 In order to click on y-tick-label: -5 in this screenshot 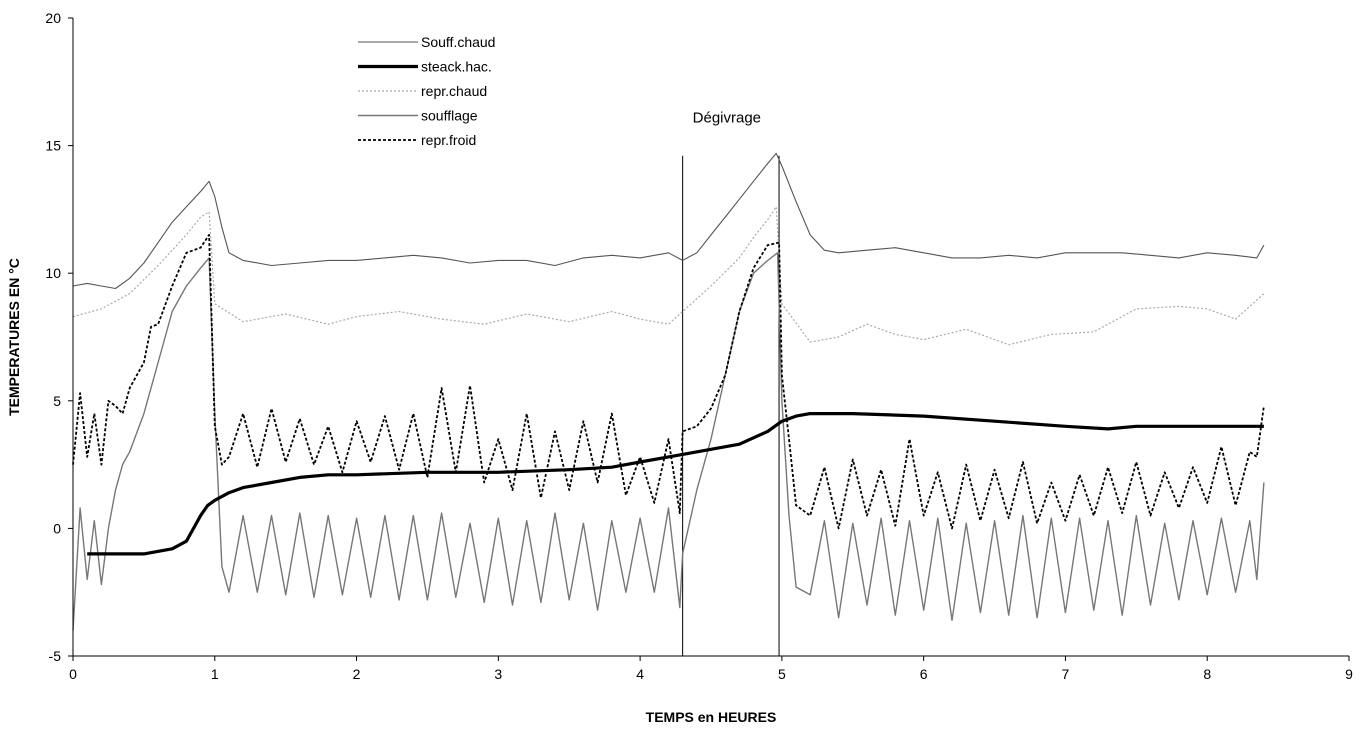, I will do `click(55, 656)`.